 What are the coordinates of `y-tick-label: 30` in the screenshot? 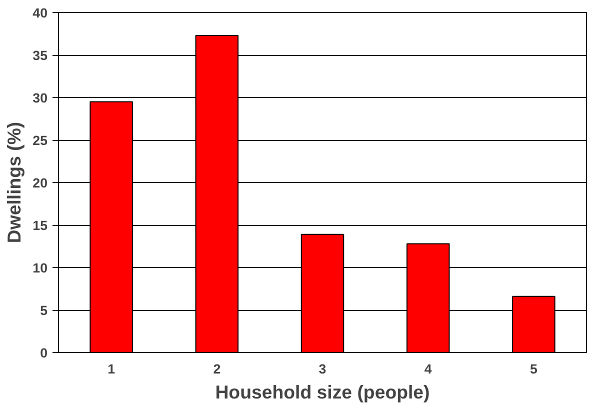 It's located at (40, 98).